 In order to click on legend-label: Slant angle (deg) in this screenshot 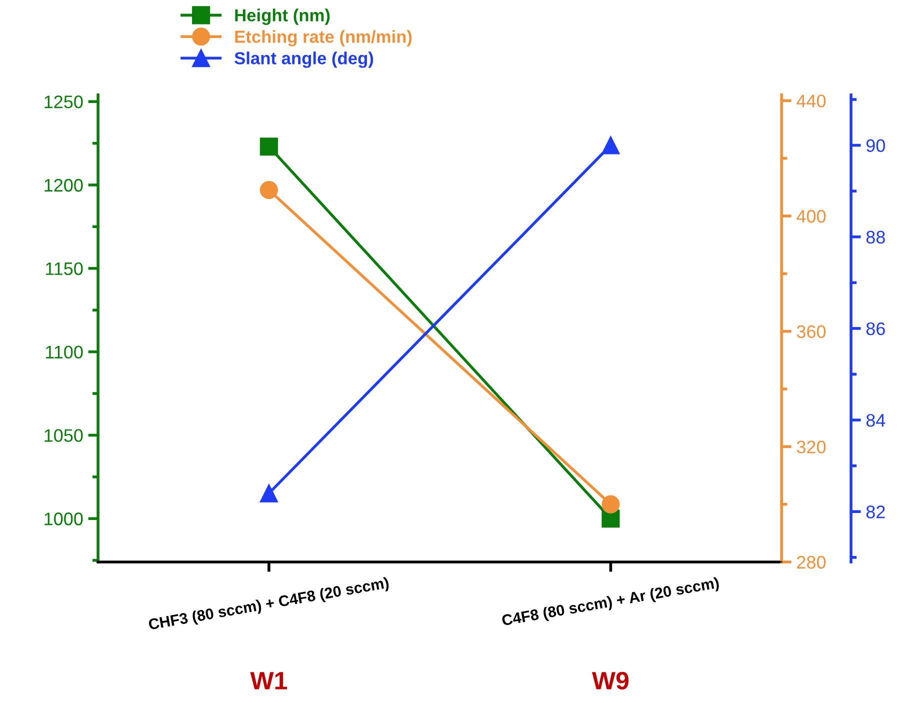, I will do `click(304, 60)`.